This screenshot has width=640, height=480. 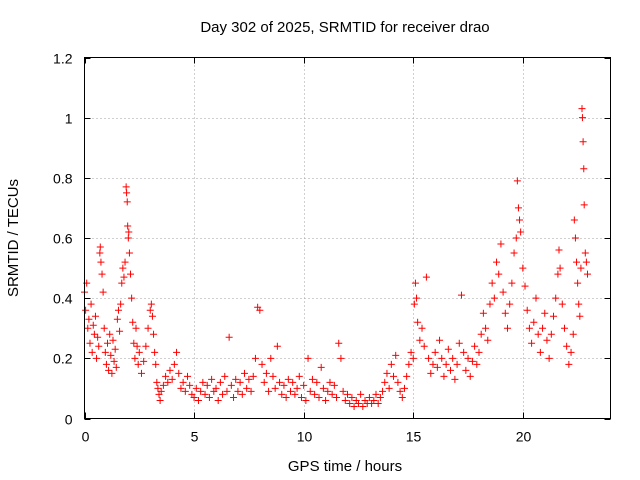 What do you see at coordinates (86, 437) in the screenshot?
I see `x-tick-label: 0` at bounding box center [86, 437].